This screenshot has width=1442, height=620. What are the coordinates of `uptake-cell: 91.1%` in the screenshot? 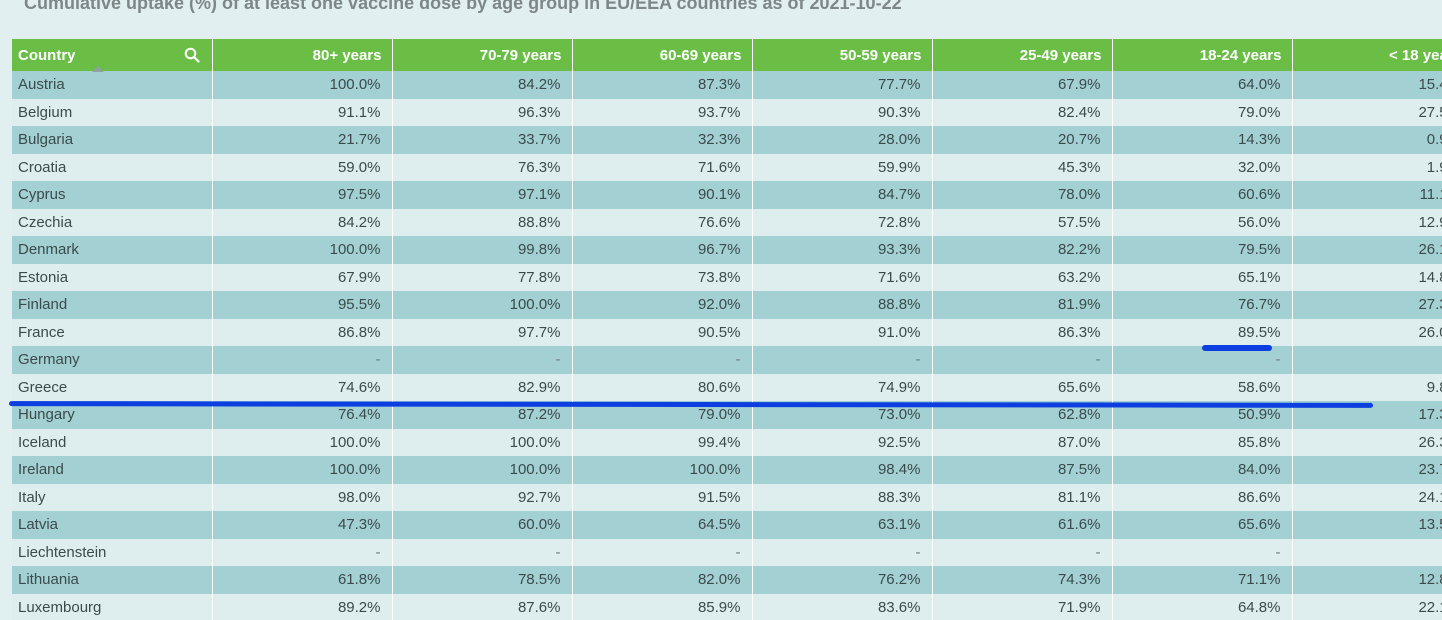 It's located at (302, 112).